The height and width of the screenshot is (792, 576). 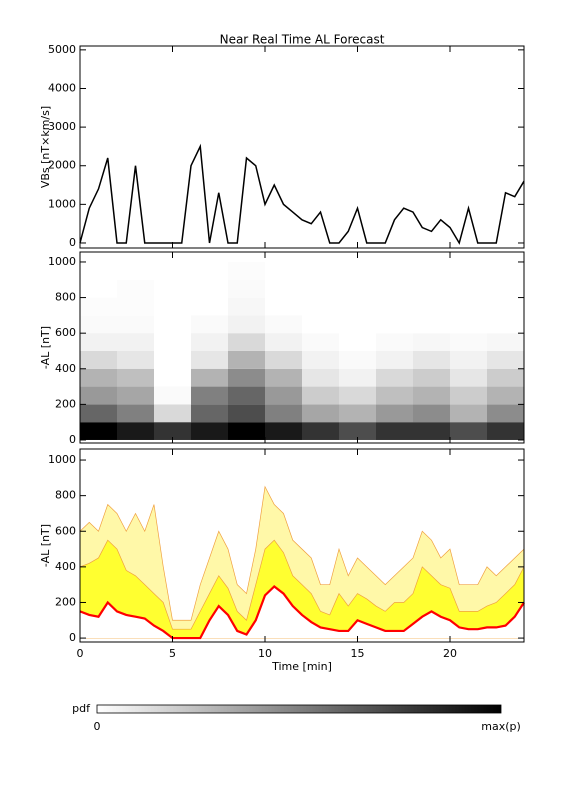 What do you see at coordinates (45, 147) in the screenshot?
I see `y-axis-label: VBs [nT×km/s]` at bounding box center [45, 147].